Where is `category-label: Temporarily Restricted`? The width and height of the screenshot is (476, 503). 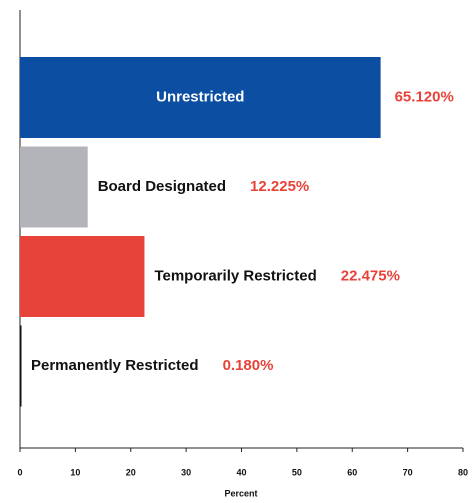 category-label: Temporarily Restricted is located at coordinates (235, 275).